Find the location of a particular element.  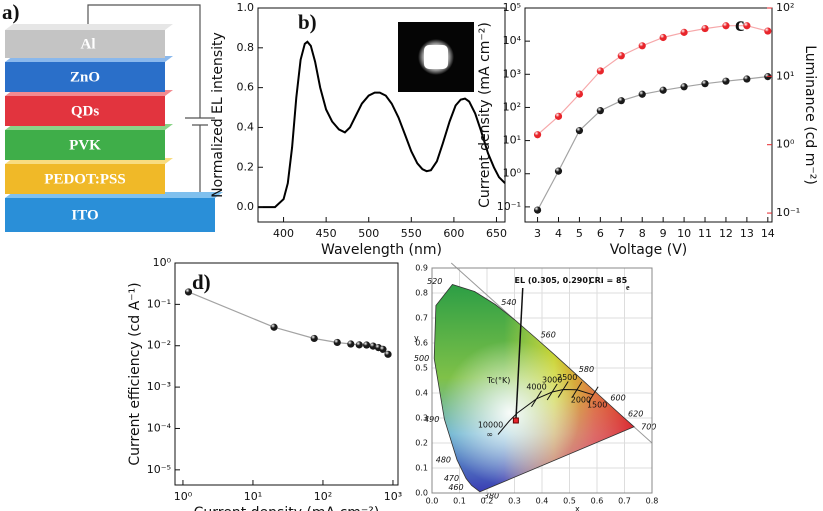

x-tick-label: 550 is located at coordinates (411, 233).